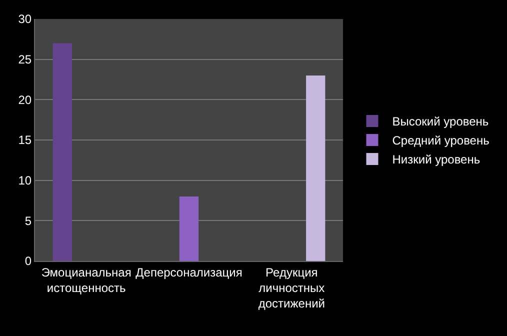 The width and height of the screenshot is (507, 336). Describe the element at coordinates (291, 288) in the screenshot. I see `x-tick-label: Редукция личностных достижений` at that location.